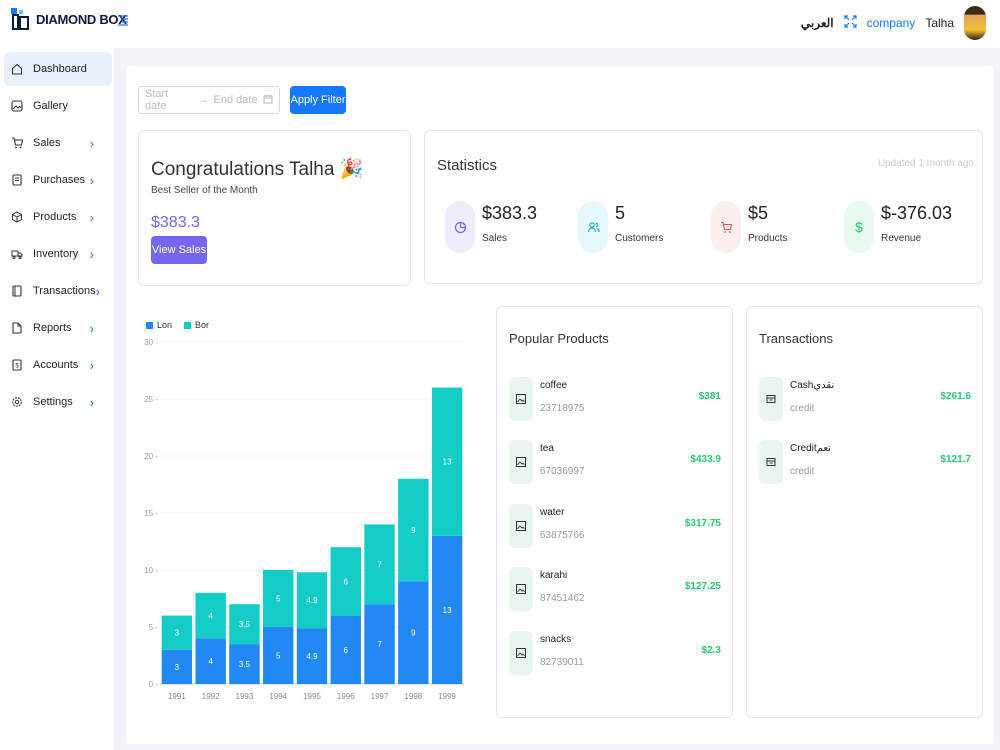  I want to click on transaction-name: Cashنقدي, so click(812, 385).